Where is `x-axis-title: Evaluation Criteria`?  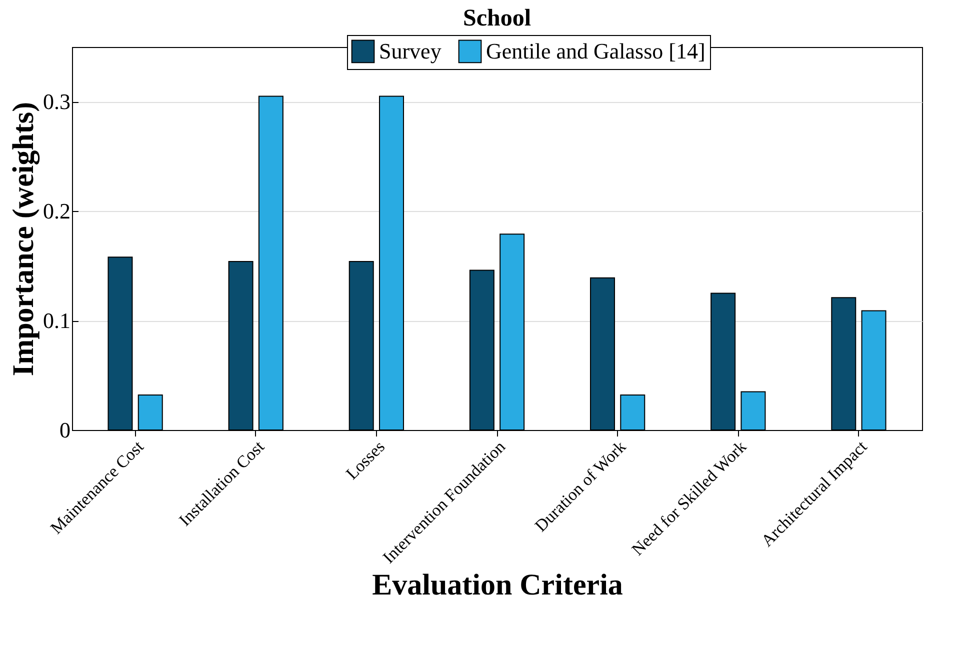
x-axis-title: Evaluation Criteria is located at coordinates (497, 585).